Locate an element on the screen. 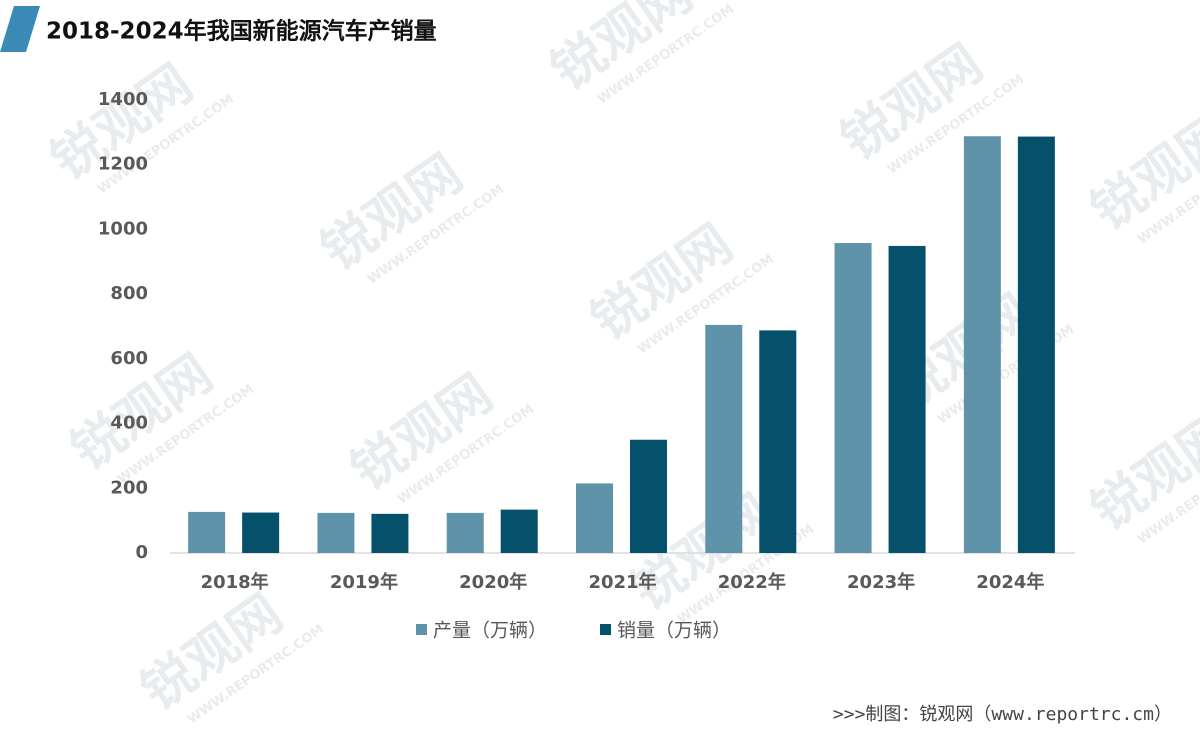 The image size is (1200, 742). chart-title: 2018-2024年我国新能源汽车产销量 is located at coordinates (241, 31).